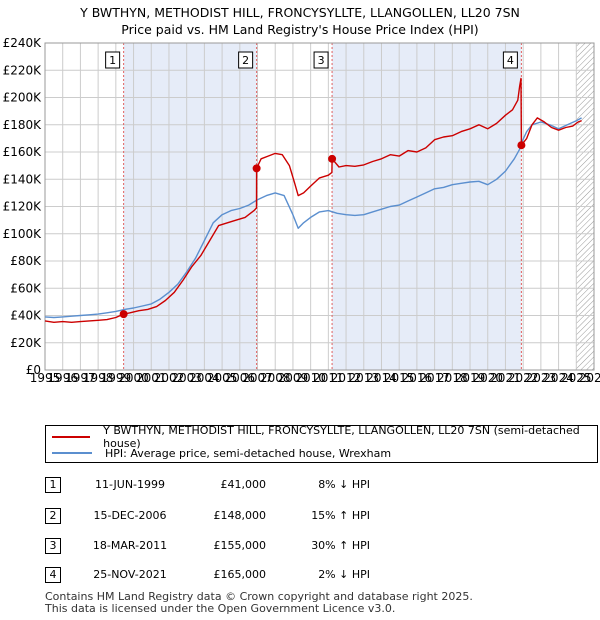  I want to click on x-tick-label: 2016, so click(417, 378).